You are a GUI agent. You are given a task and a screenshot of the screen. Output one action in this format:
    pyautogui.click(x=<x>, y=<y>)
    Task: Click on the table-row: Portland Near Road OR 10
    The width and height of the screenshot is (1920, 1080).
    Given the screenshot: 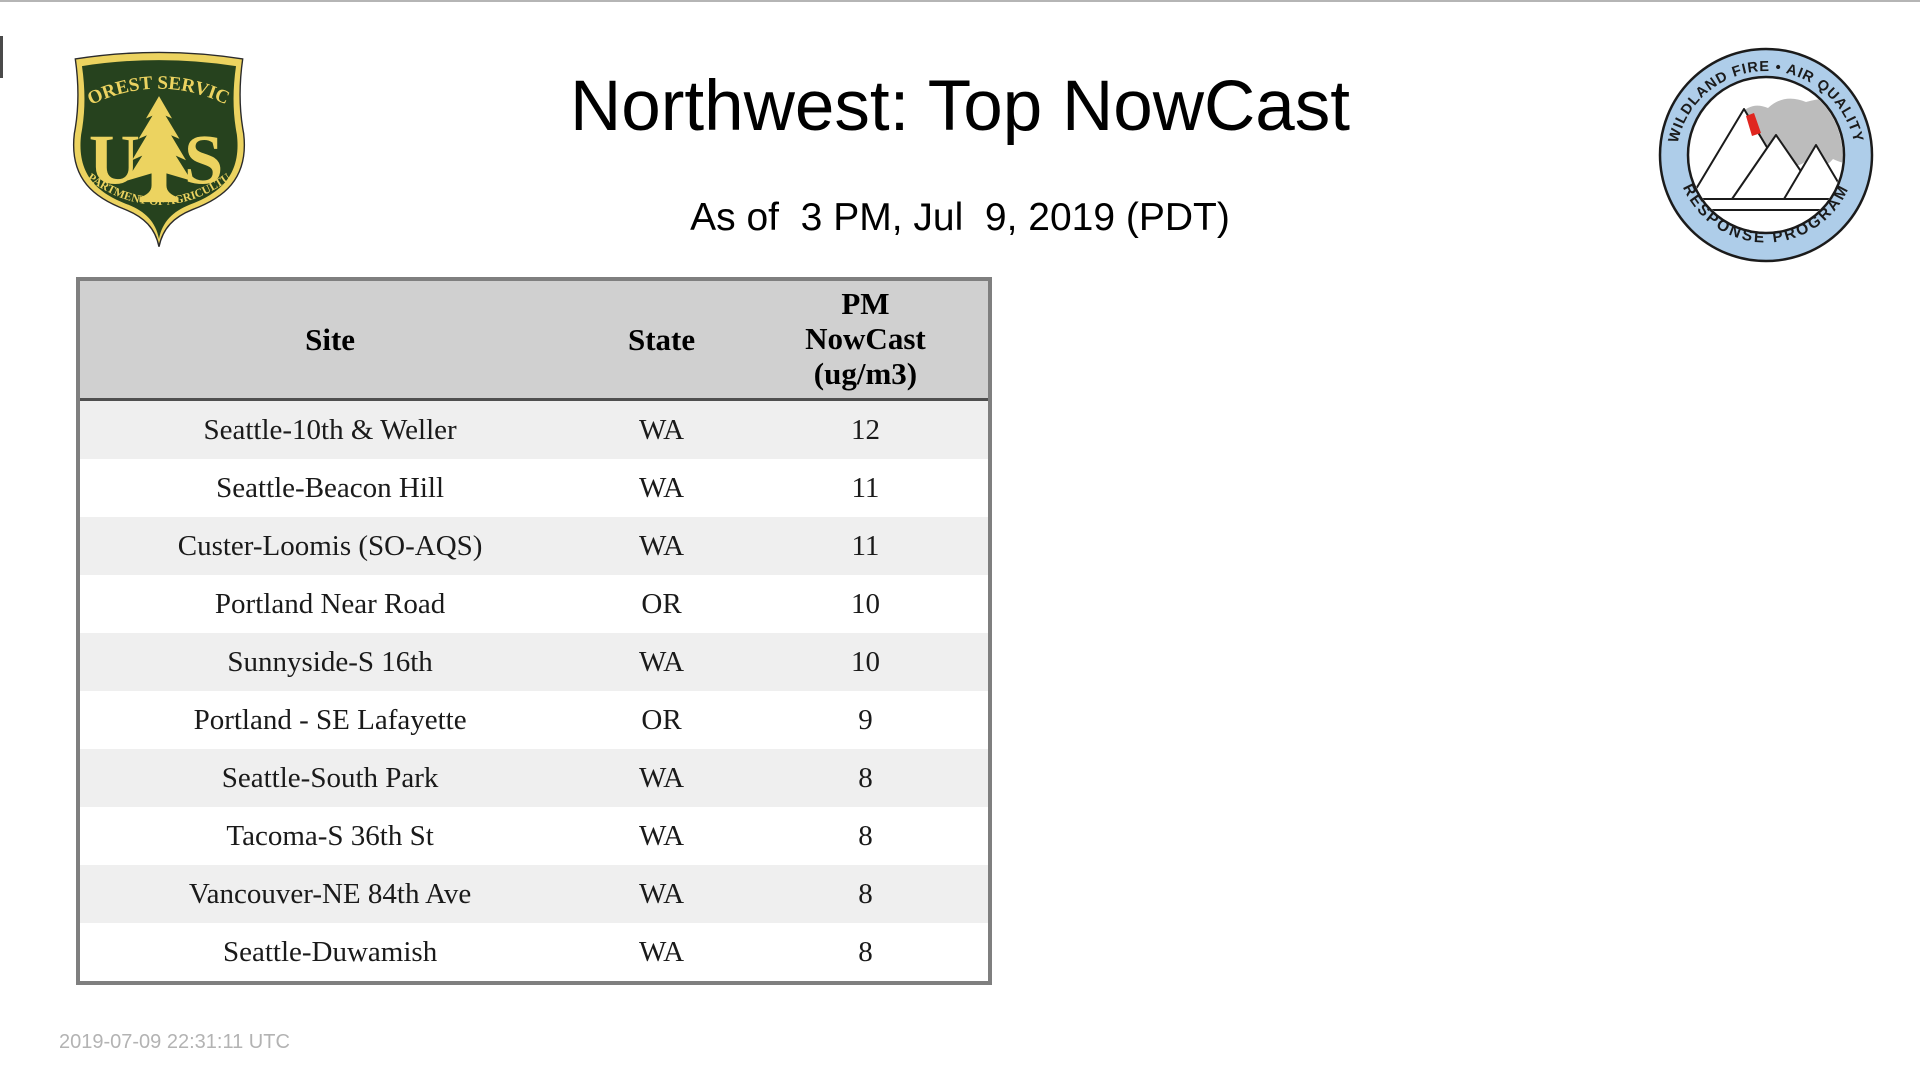 What is the action you would take?
    pyautogui.click(x=534, y=604)
    